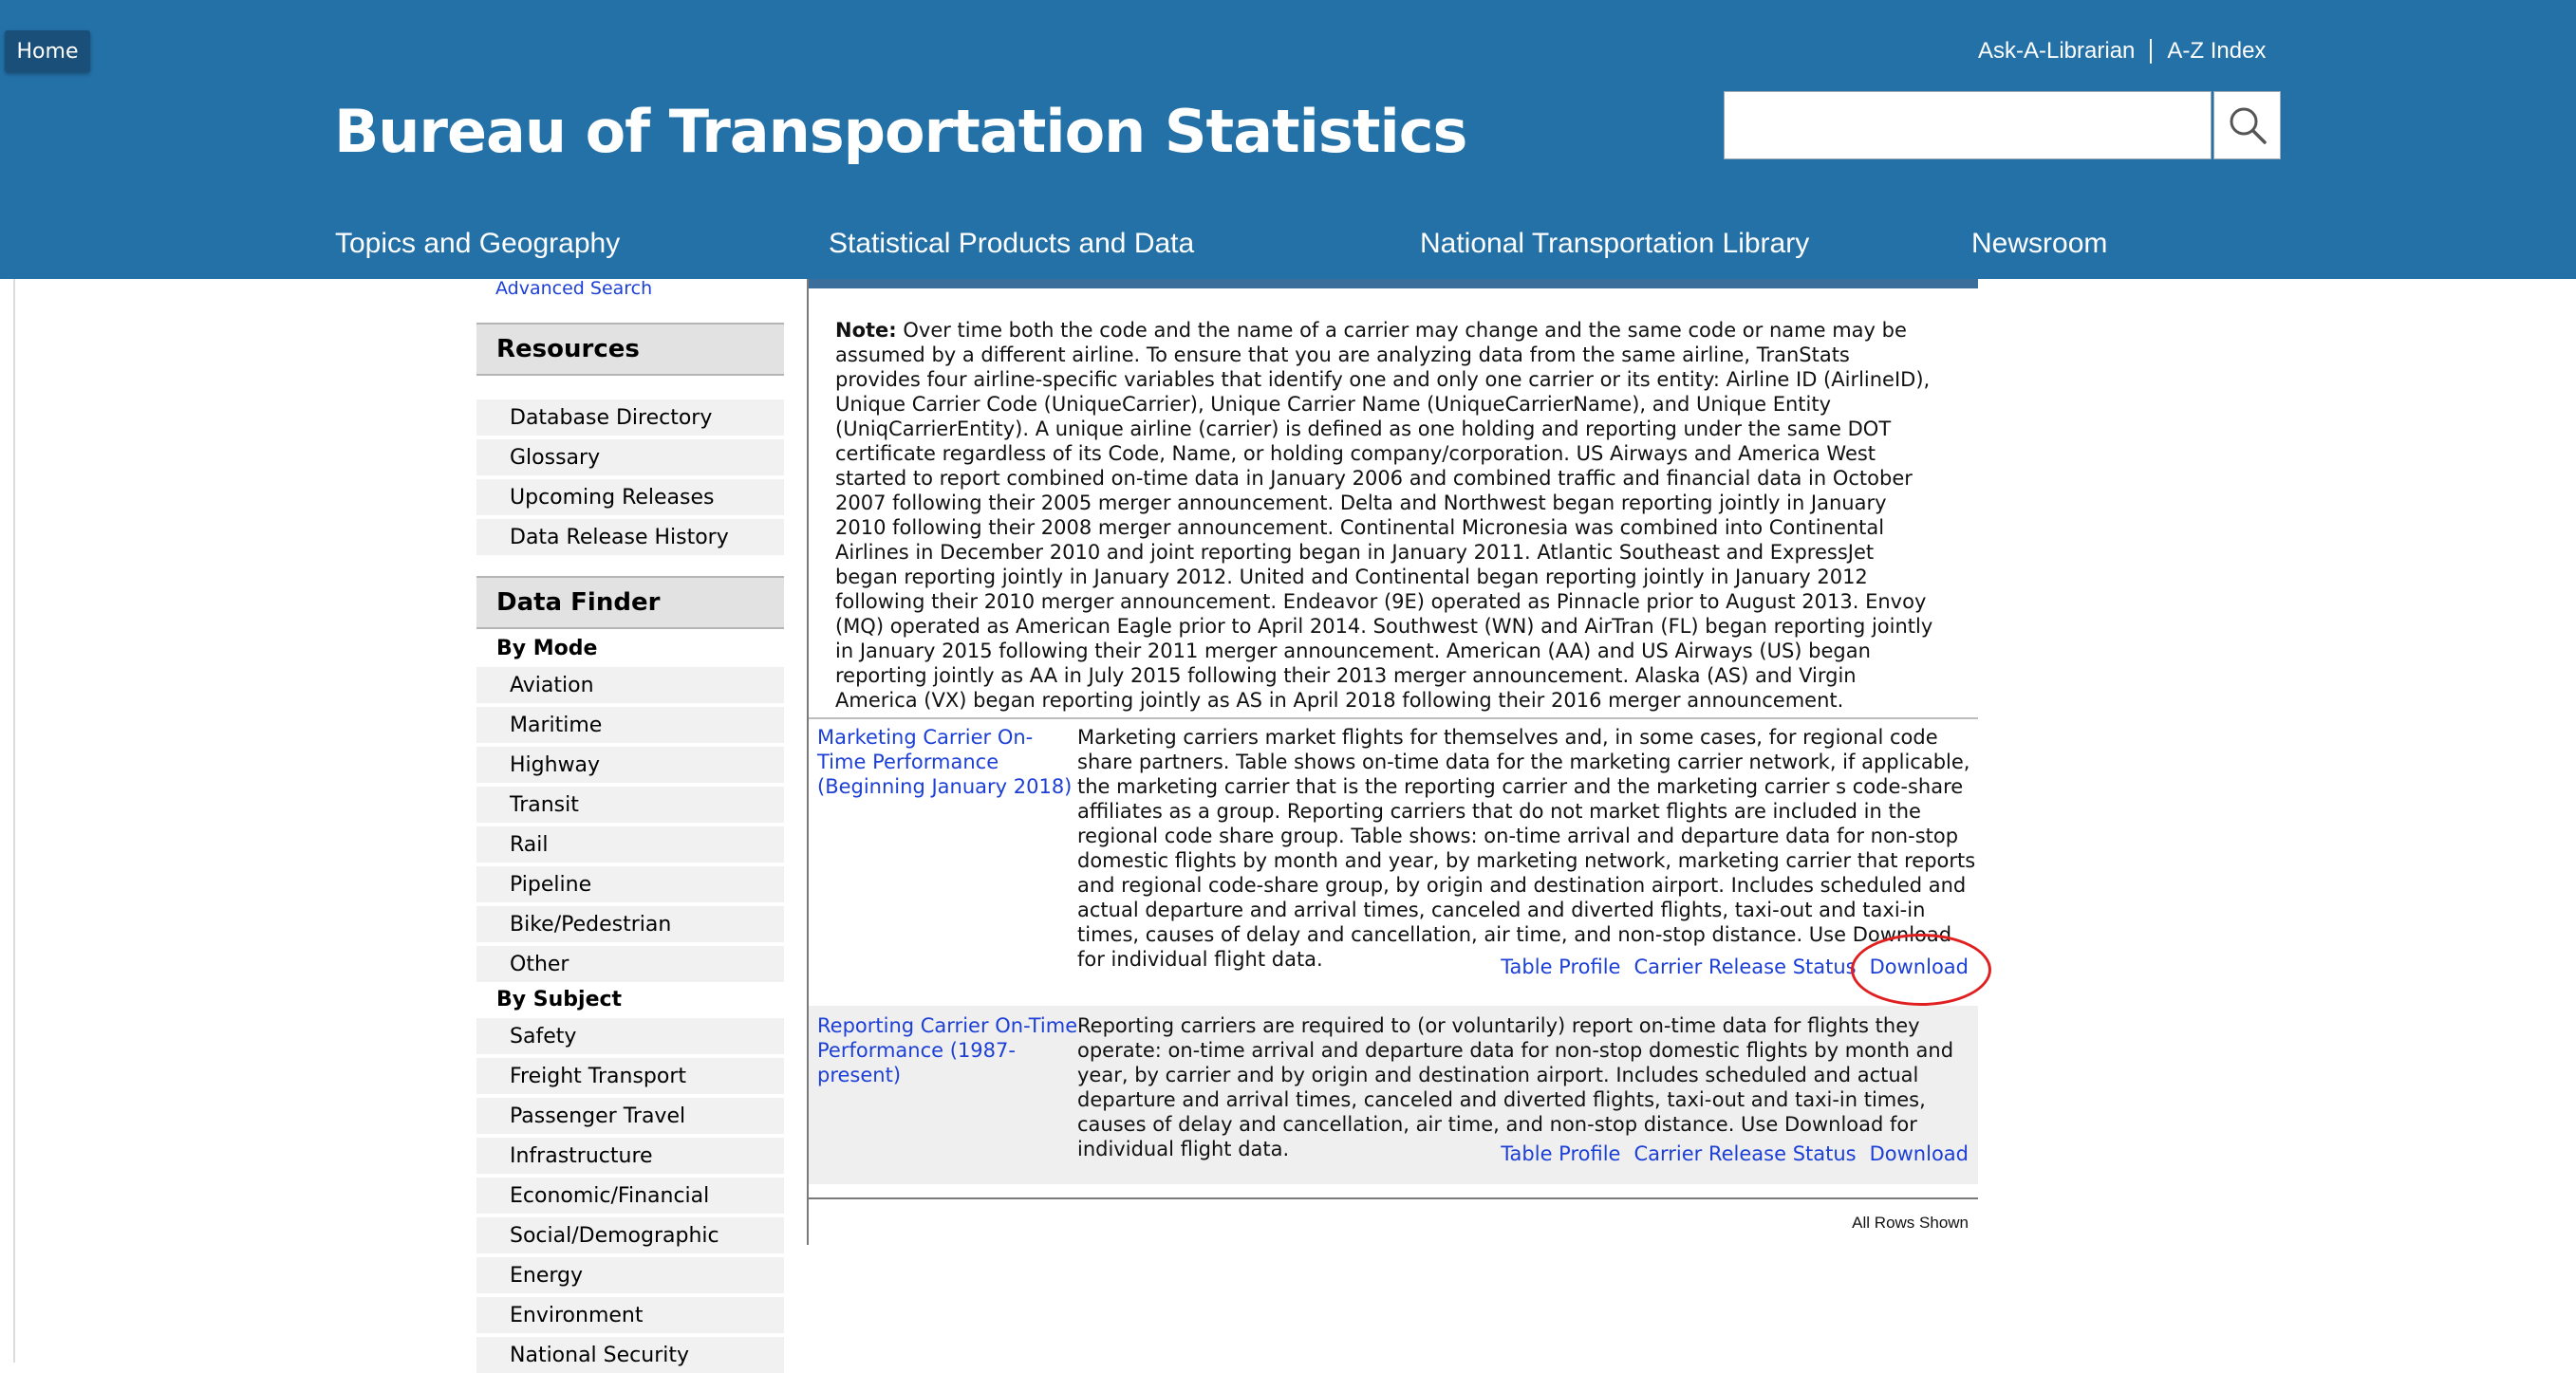 The width and height of the screenshot is (2576, 1373). What do you see at coordinates (630, 1235) in the screenshot?
I see `sidebar-item-social-demographic: Social/Demographic` at bounding box center [630, 1235].